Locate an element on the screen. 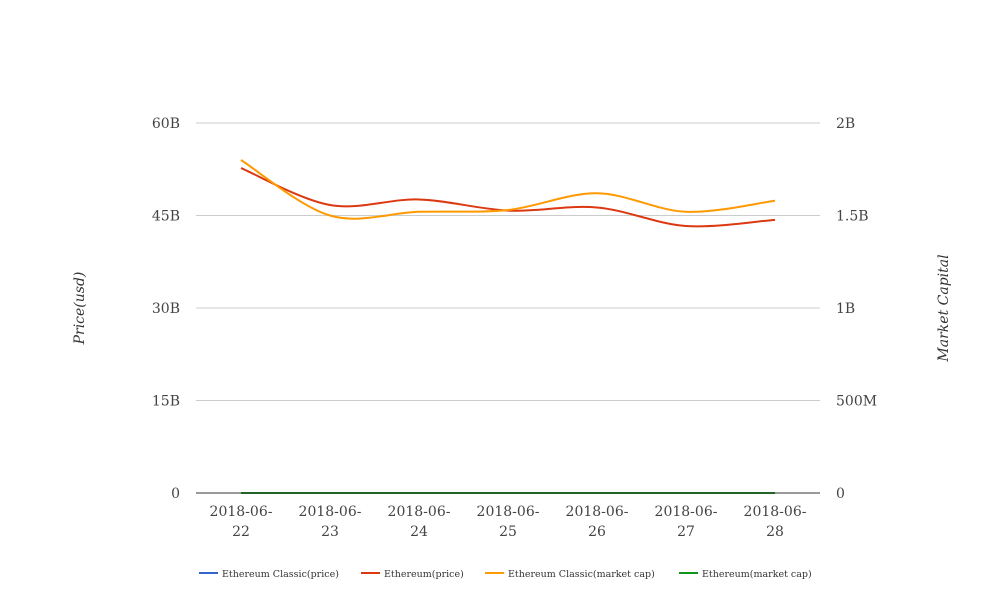 Image resolution: width=1008 pixels, height=616 pixels. y-axis-left-title: Price(usd) is located at coordinates (80, 309).